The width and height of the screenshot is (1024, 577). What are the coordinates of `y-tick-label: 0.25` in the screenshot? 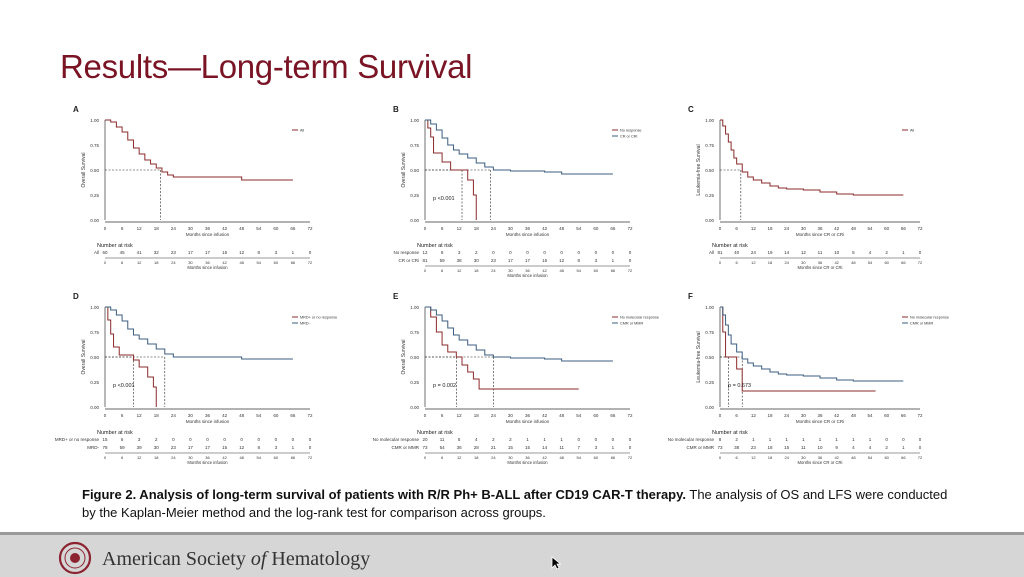 It's located at (414, 195).